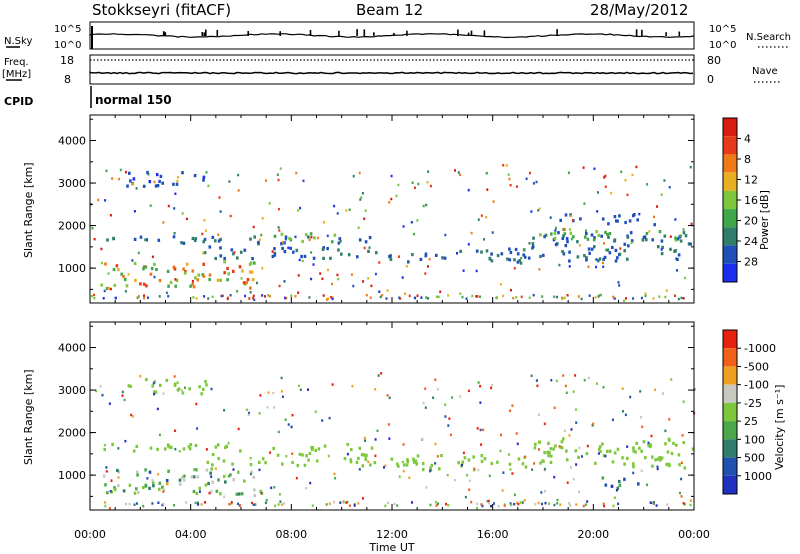  What do you see at coordinates (730, 218) in the screenshot?
I see `colorbar-swatch` at bounding box center [730, 218].